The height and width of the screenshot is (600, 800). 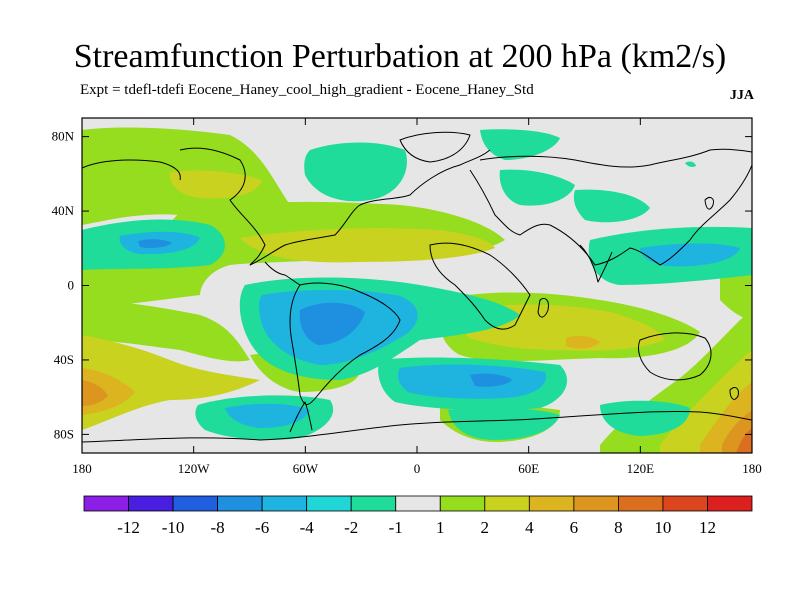 What do you see at coordinates (173, 527) in the screenshot?
I see `colorbar-label: -10` at bounding box center [173, 527].